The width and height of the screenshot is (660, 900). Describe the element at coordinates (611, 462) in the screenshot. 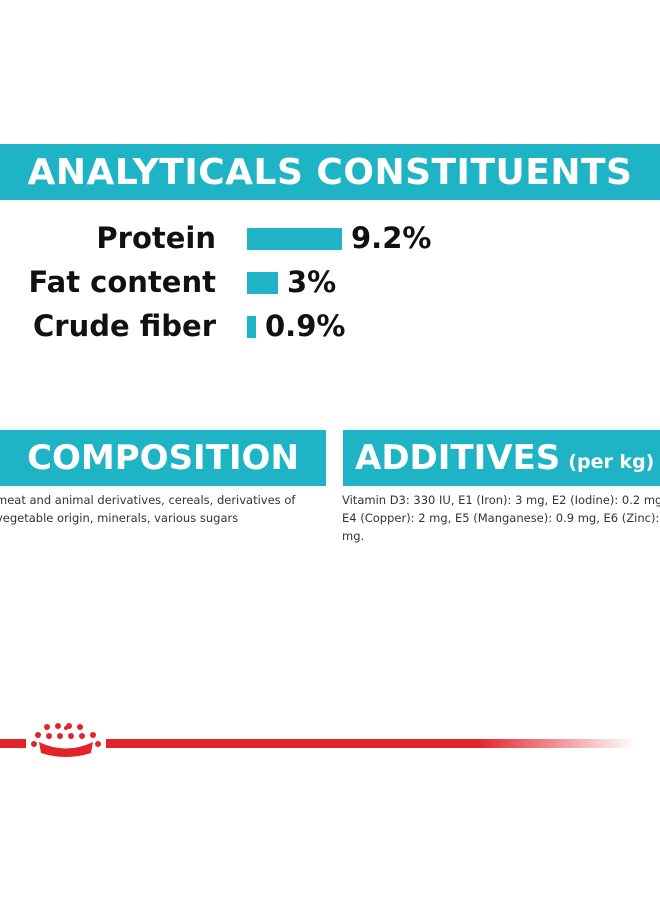

I see `additives-title-suffix: (per kg)` at that location.